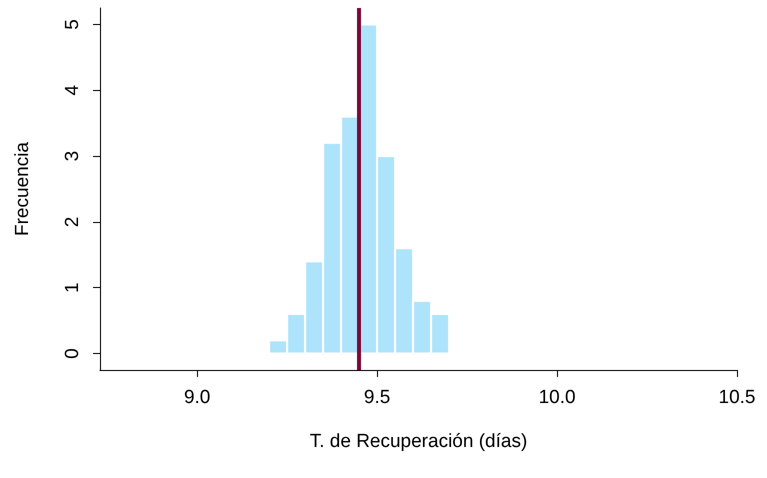 The image size is (767, 478). Describe the element at coordinates (557, 397) in the screenshot. I see `x-tick-label: 10.0` at that location.